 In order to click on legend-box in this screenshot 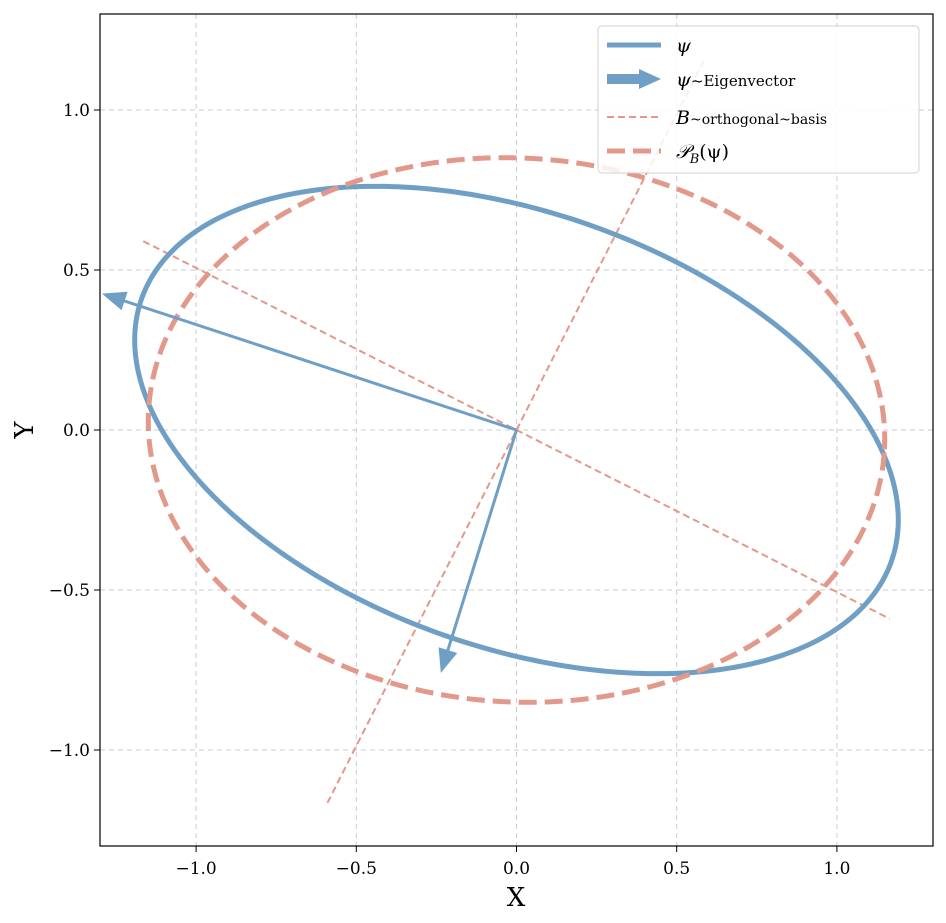, I will do `click(758, 99)`.